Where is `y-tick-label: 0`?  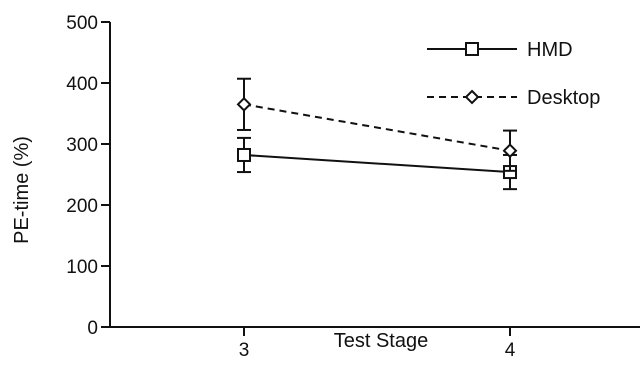 y-tick-label: 0 is located at coordinates (92, 328).